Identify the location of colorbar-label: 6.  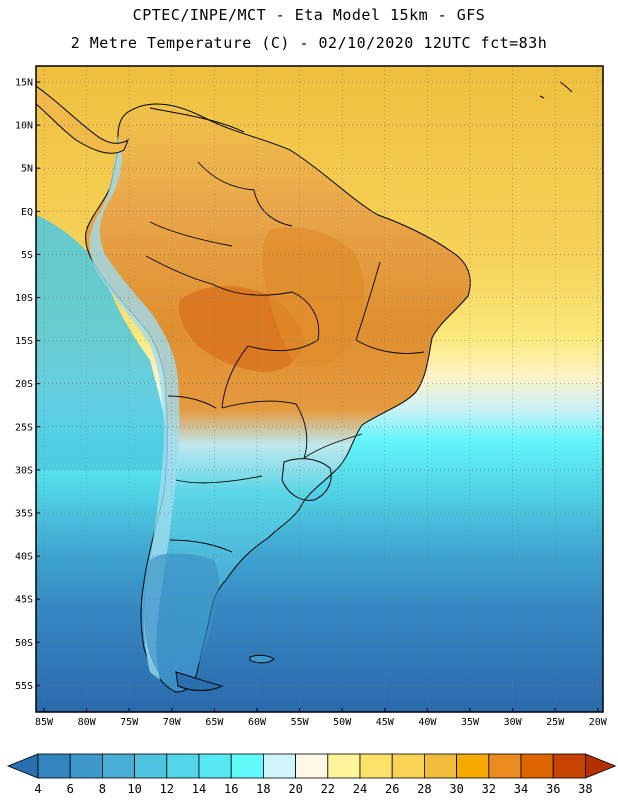
(70, 789).